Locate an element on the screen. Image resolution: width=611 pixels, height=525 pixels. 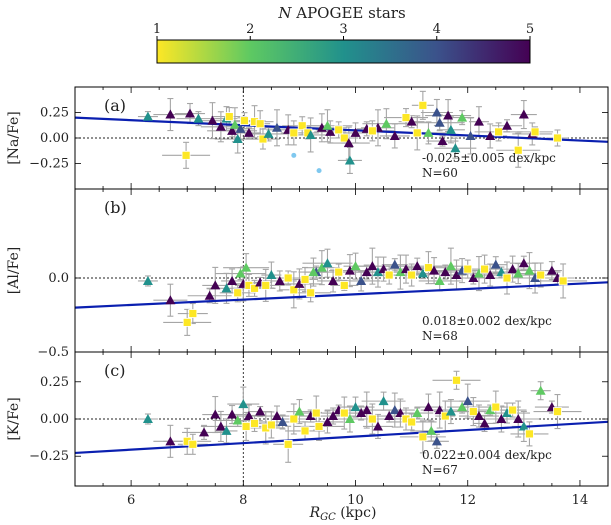
panel-label: (a) is located at coordinates (115, 105).